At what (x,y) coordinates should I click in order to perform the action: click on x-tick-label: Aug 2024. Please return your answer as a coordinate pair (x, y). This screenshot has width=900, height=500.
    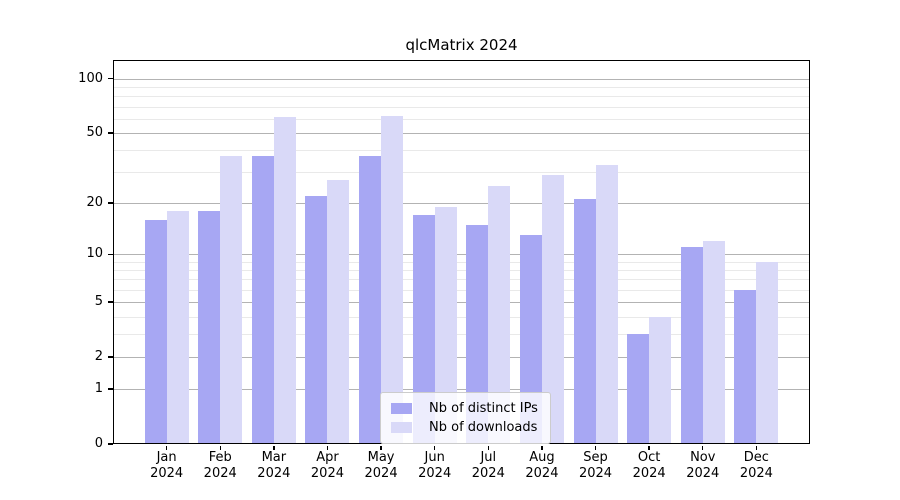
    Looking at the image, I should click on (542, 465).